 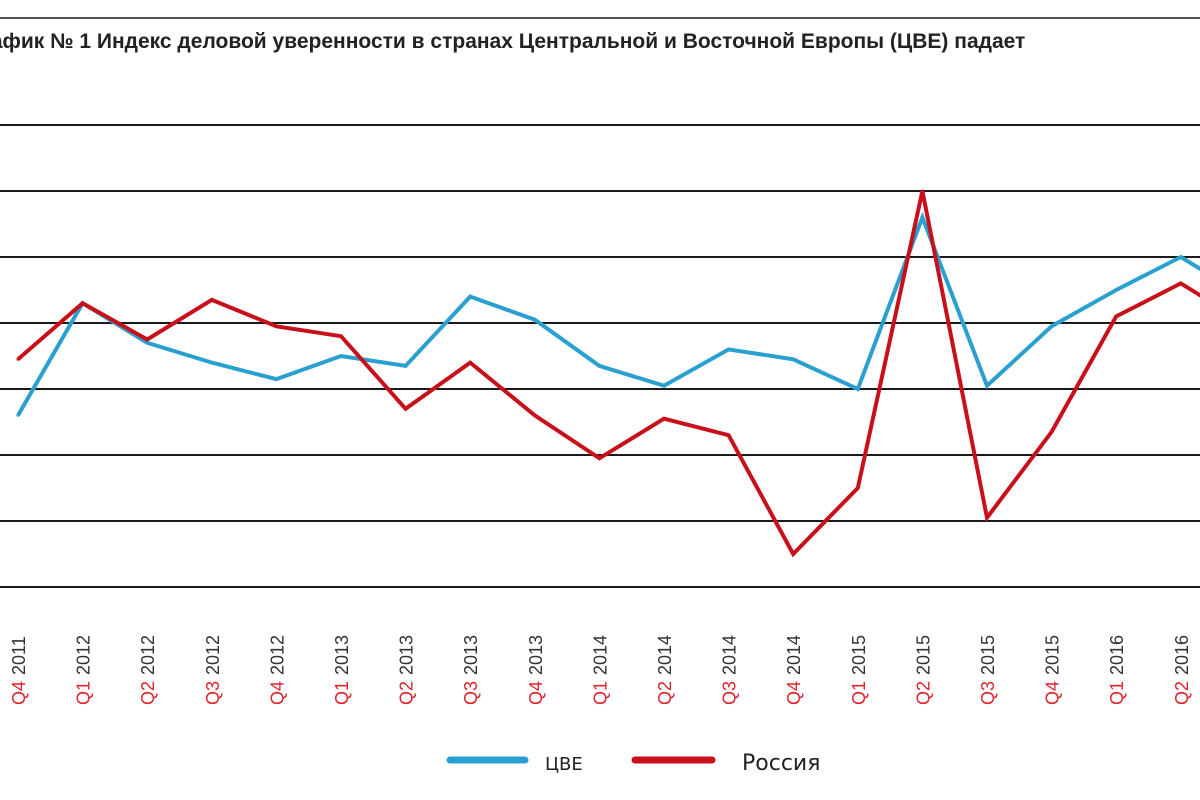 I want to click on x-tick-label: Q1 2012, so click(x=84, y=670).